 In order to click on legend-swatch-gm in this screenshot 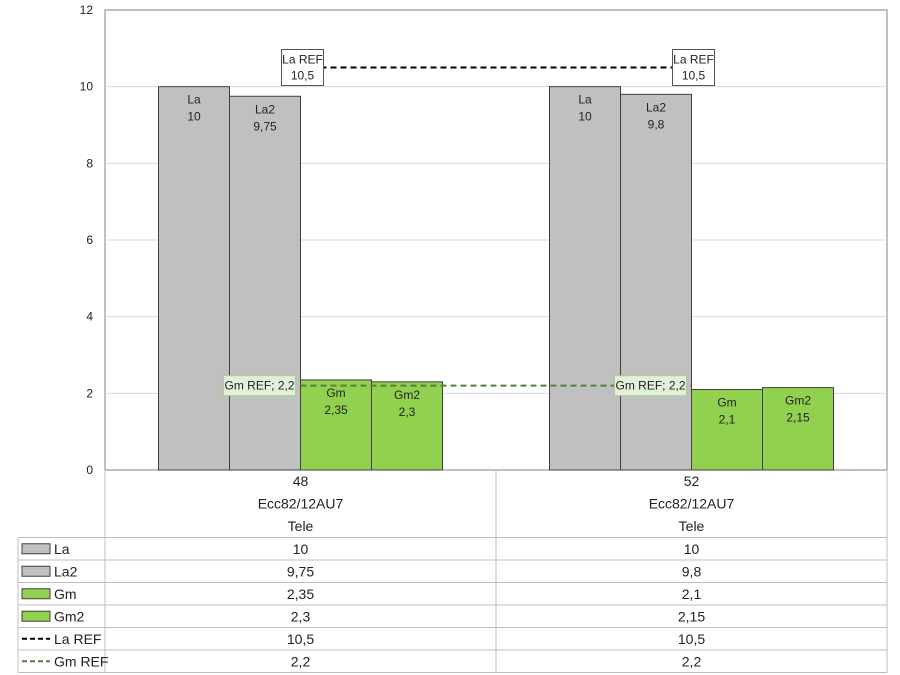, I will do `click(36, 594)`.